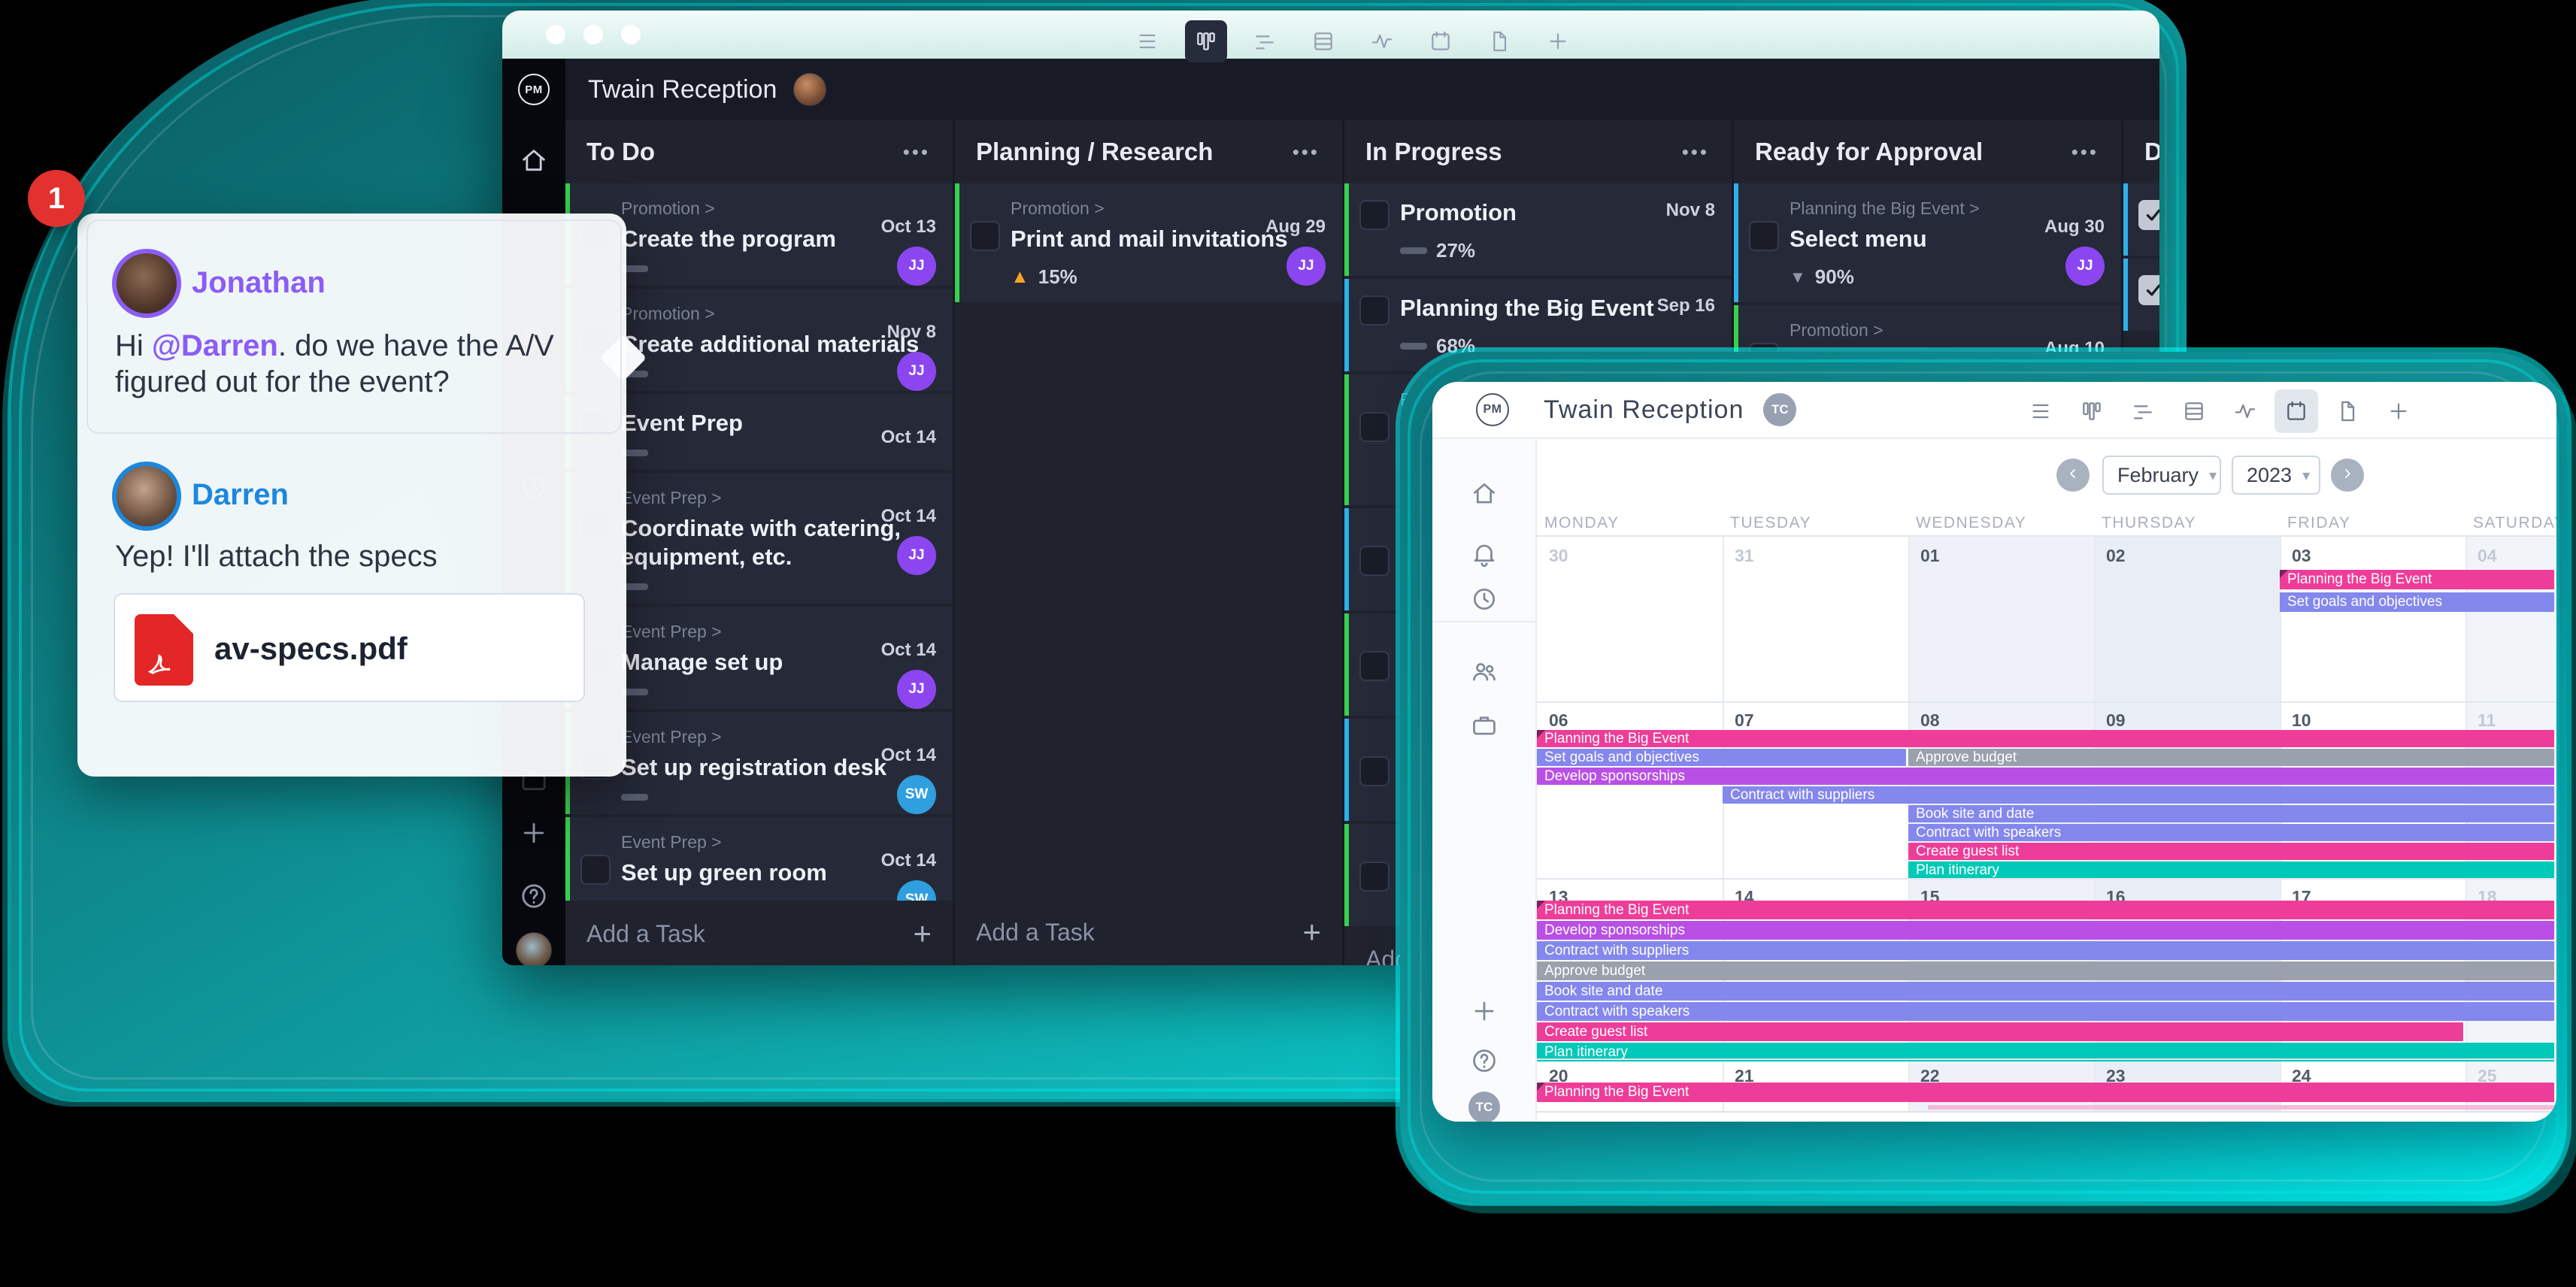 The width and height of the screenshot is (2576, 1287). What do you see at coordinates (2301, 555) in the screenshot?
I see `day-number: 03` at bounding box center [2301, 555].